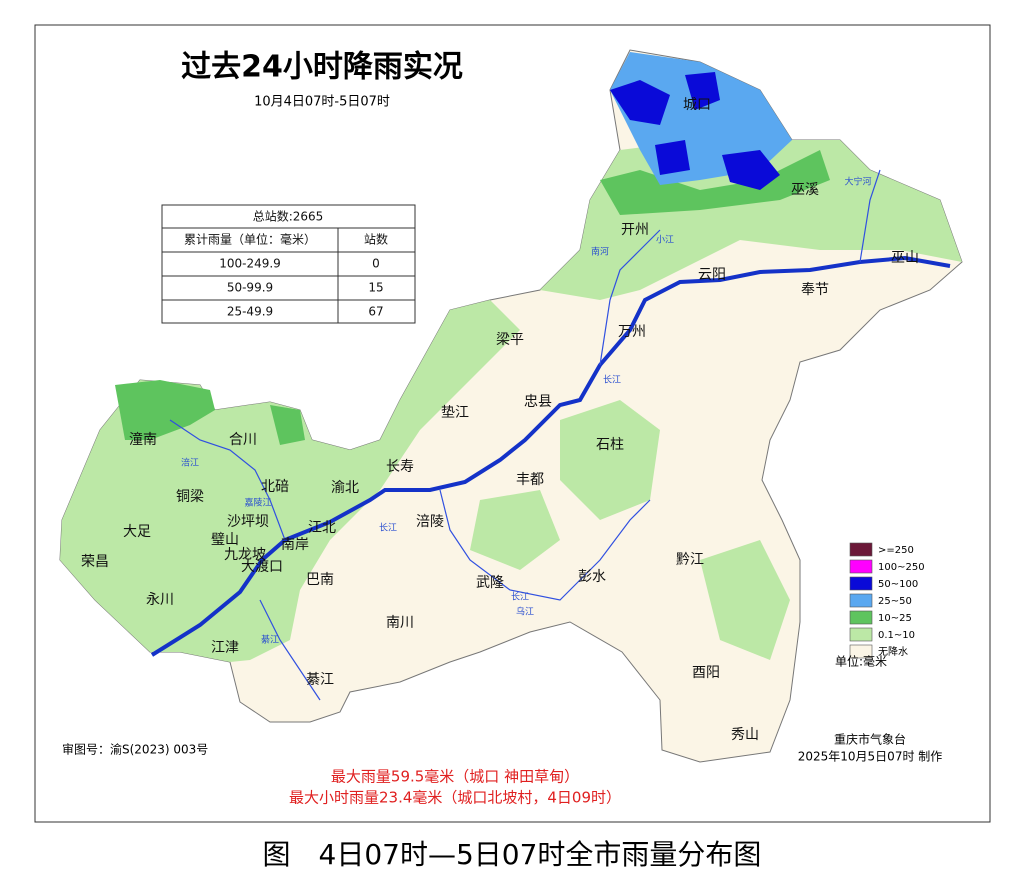 The width and height of the screenshot is (1024, 888). Describe the element at coordinates (322, 67) in the screenshot. I see `map-title: 过去24小时降雨实况` at that location.